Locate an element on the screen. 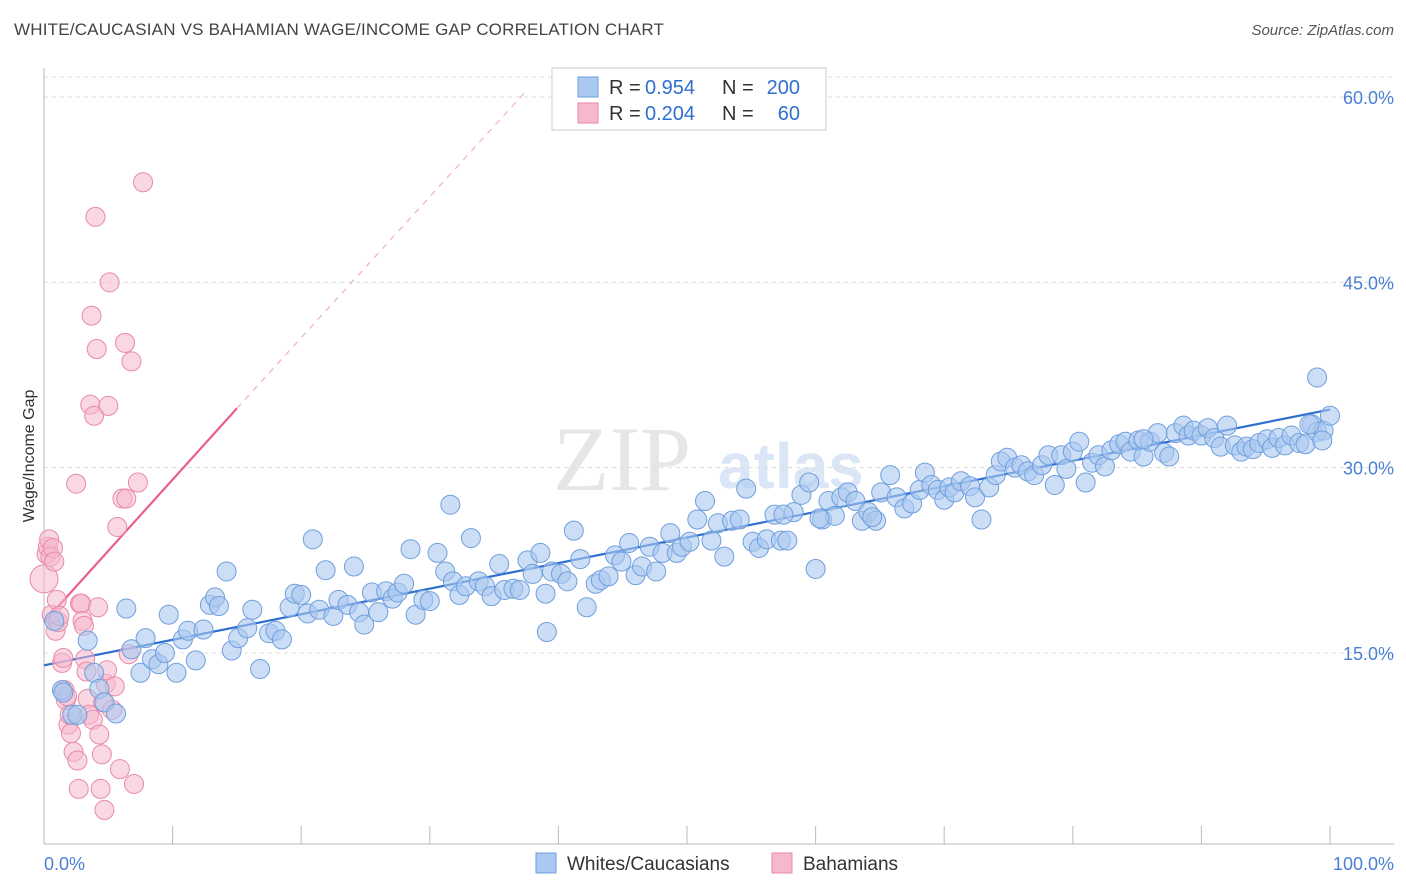 Image resolution: width=1406 pixels, height=892 pixels. chart-source: Source: ZipAtlas.com is located at coordinates (1322, 30).